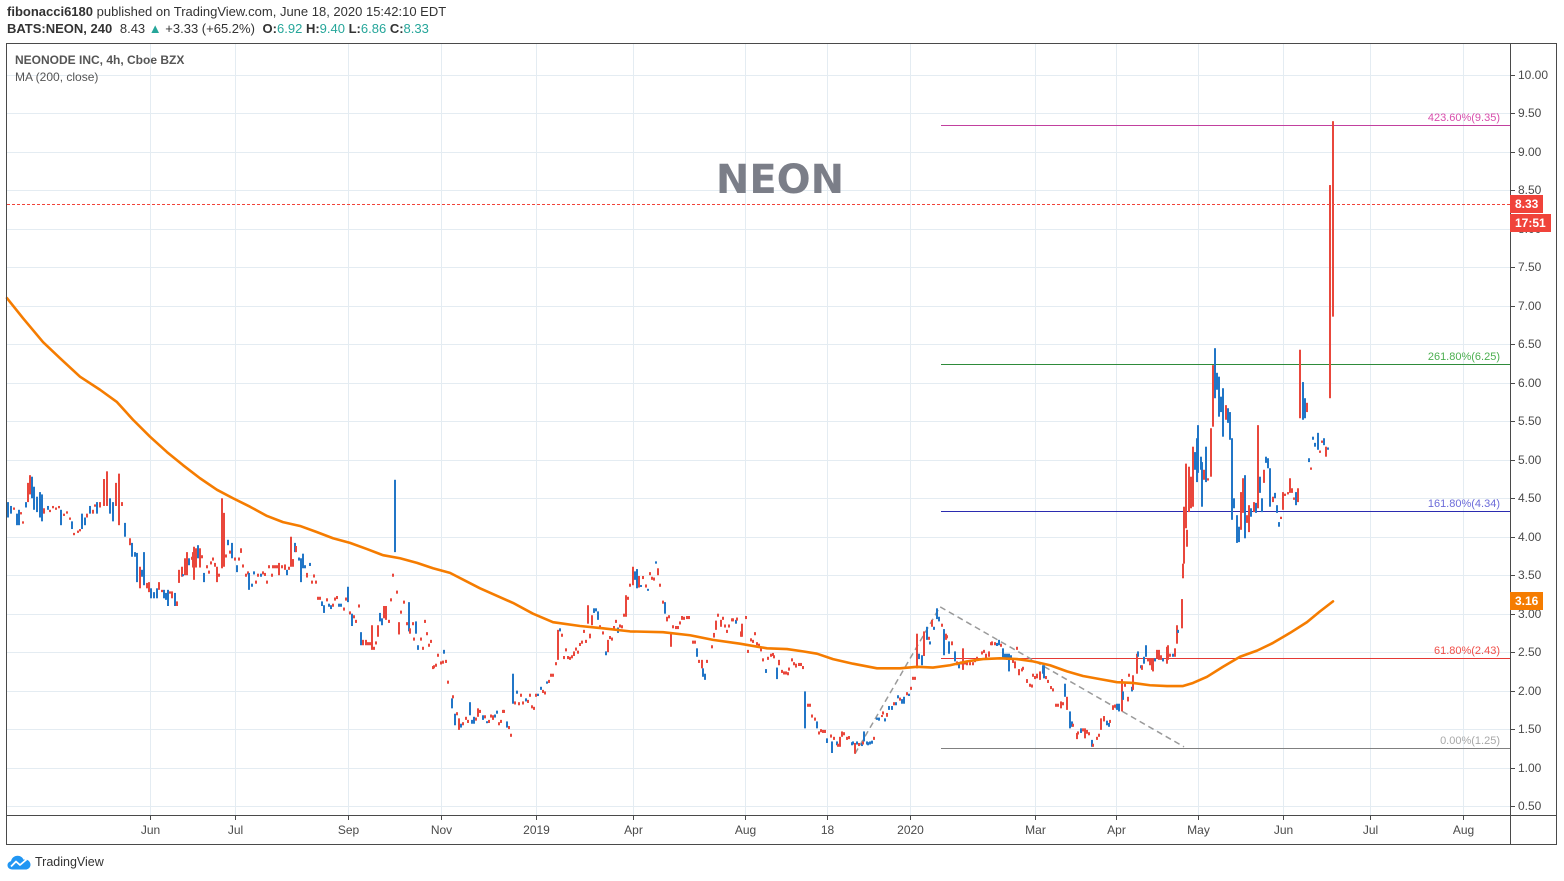 The width and height of the screenshot is (1564, 881). What do you see at coordinates (1283, 830) in the screenshot?
I see `time-axis-label: Jun` at bounding box center [1283, 830].